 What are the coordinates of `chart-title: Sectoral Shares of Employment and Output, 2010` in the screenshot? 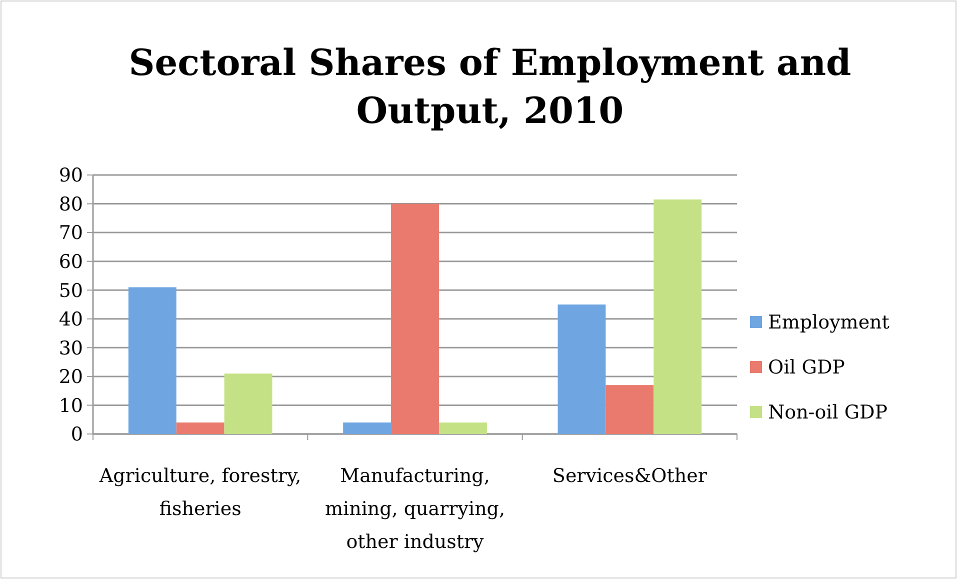 It's located at (490, 87).